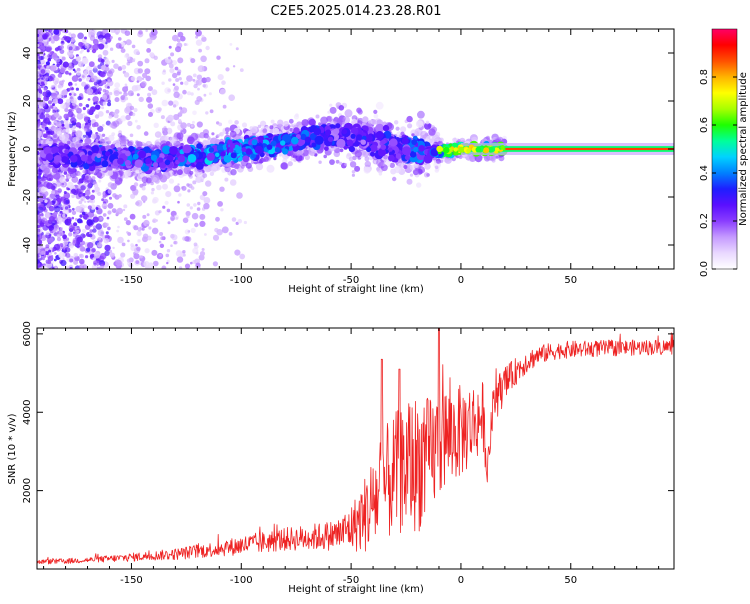 This screenshot has width=750, height=604. I want to click on chart-title: C2E5.2025.014.23.28.R01, so click(355, 11).